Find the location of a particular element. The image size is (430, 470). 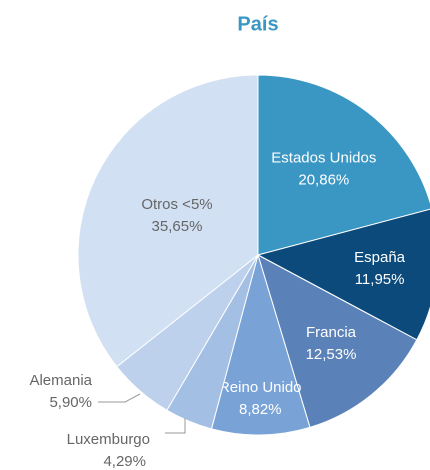

slice-label: Alemania is located at coordinates (60, 380).